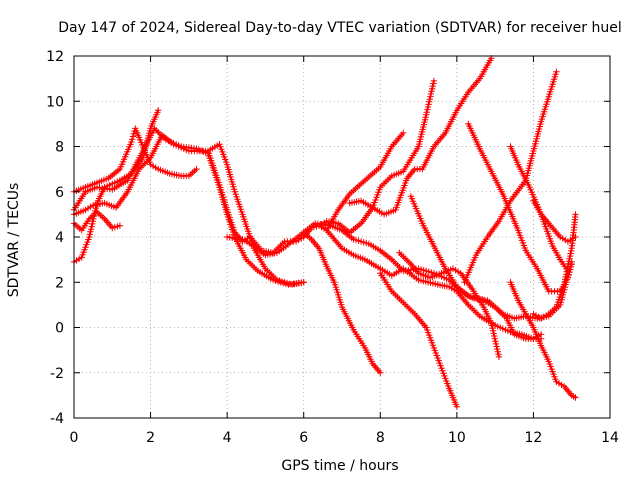  What do you see at coordinates (57, 374) in the screenshot?
I see `y-tick-label: -2` at bounding box center [57, 374].